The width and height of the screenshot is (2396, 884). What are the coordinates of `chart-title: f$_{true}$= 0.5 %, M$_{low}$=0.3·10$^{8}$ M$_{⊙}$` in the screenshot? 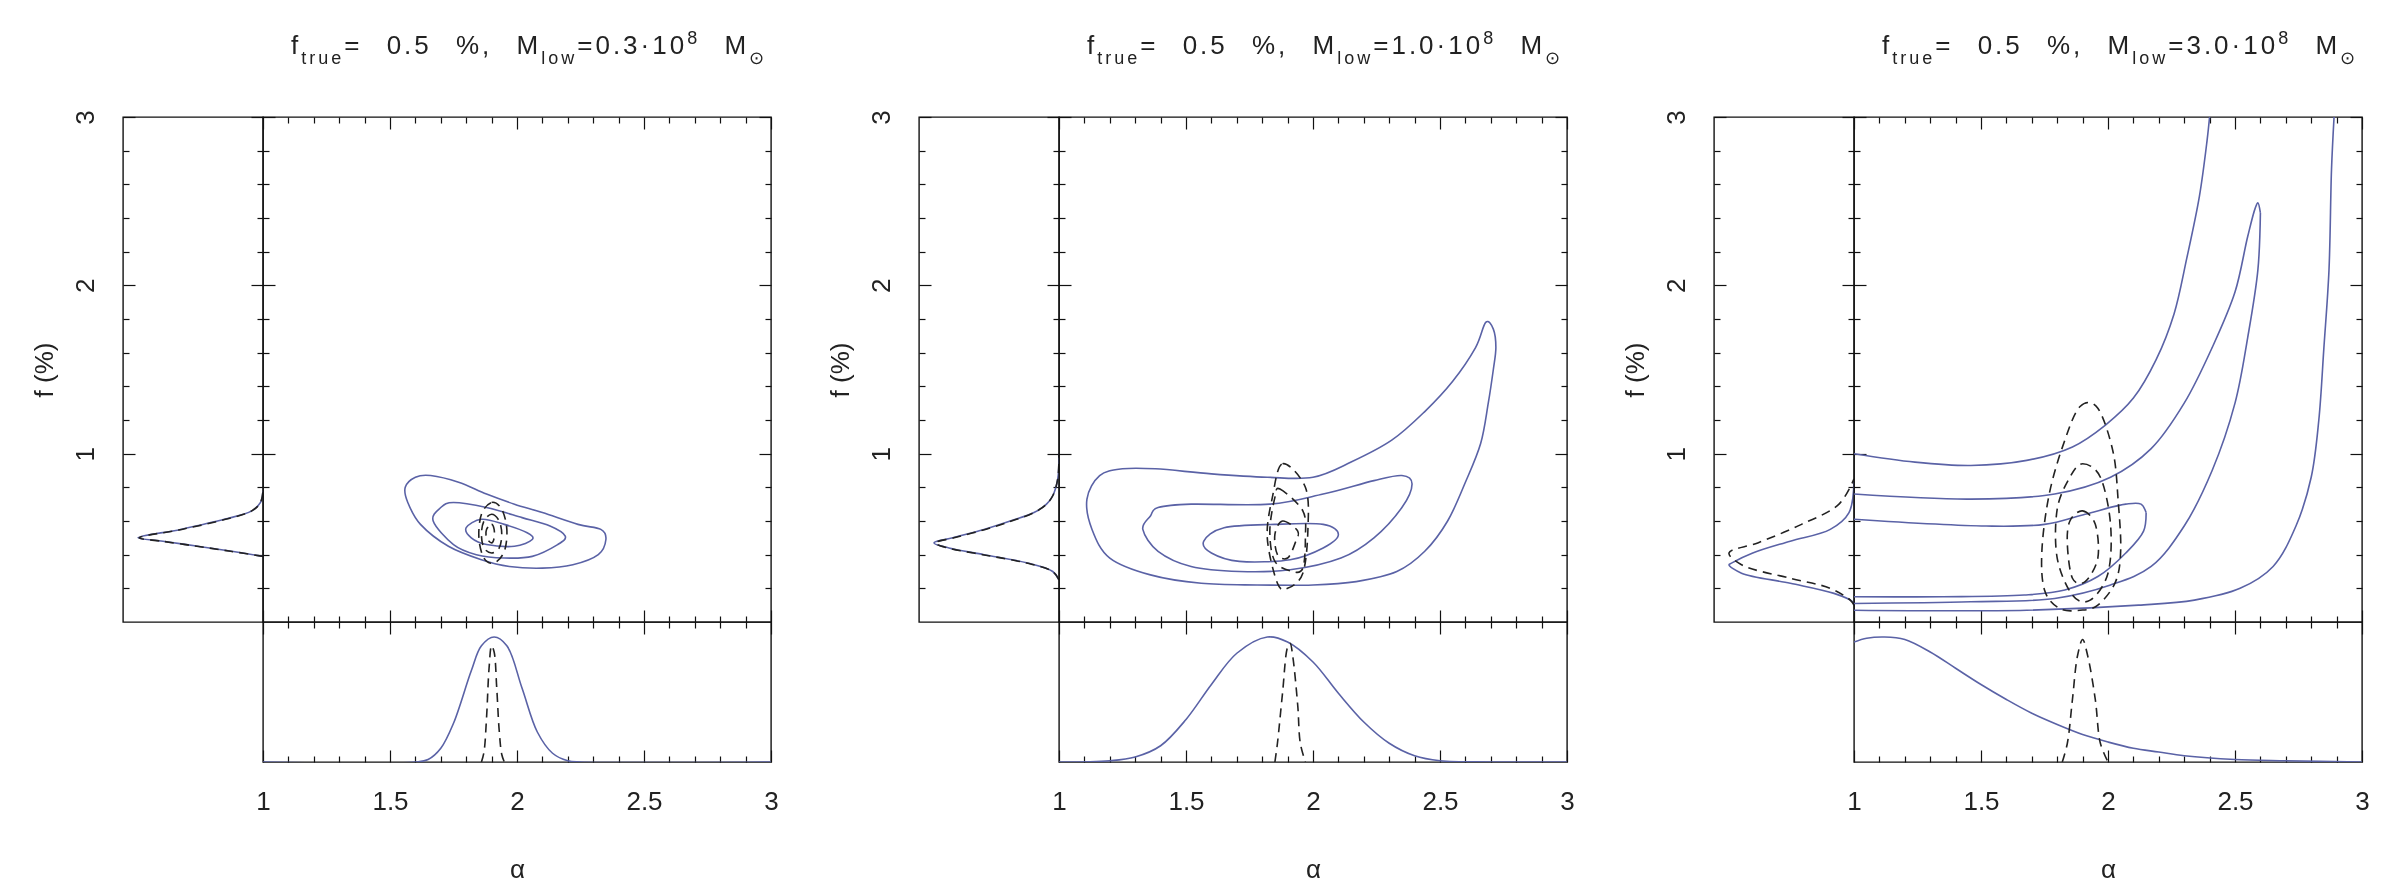 It's located at (529, 48).